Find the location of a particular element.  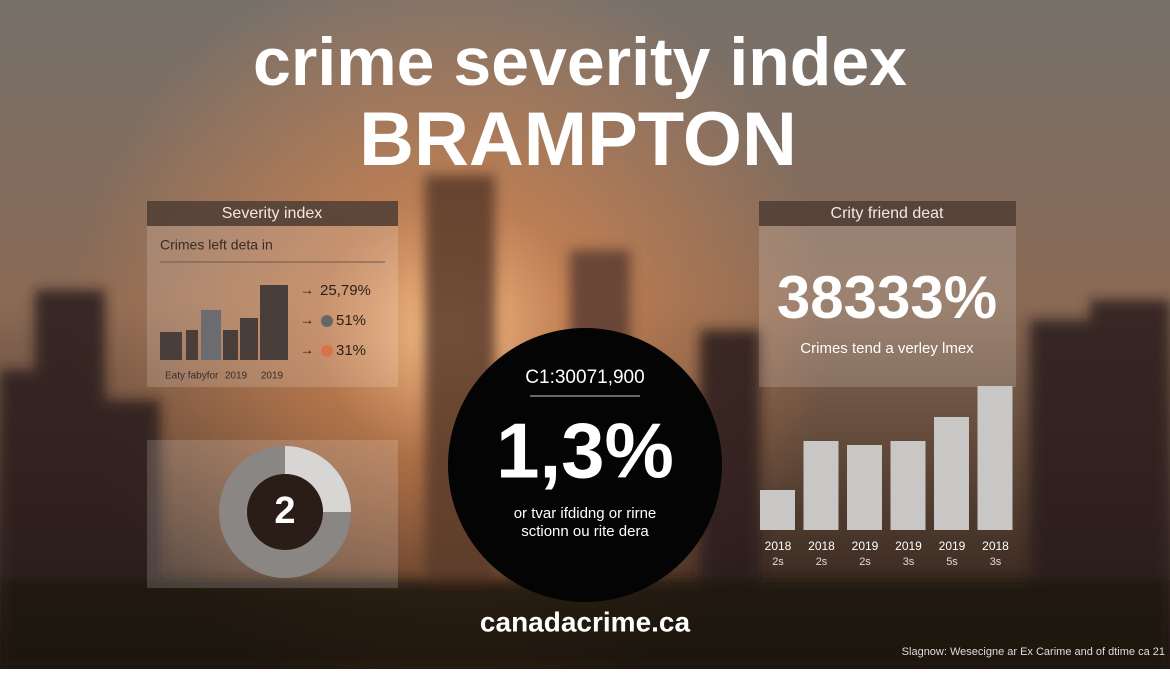

x-tick-sublabel: 5s is located at coordinates (952, 562).